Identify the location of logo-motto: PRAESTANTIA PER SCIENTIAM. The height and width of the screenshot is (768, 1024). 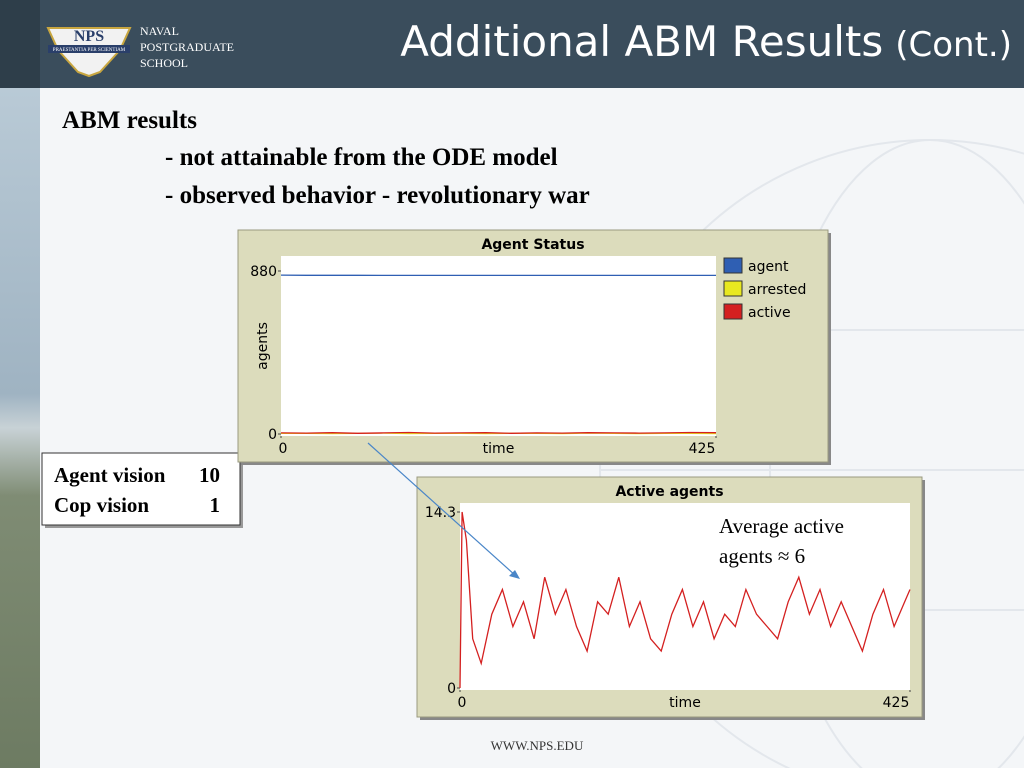
(89, 50).